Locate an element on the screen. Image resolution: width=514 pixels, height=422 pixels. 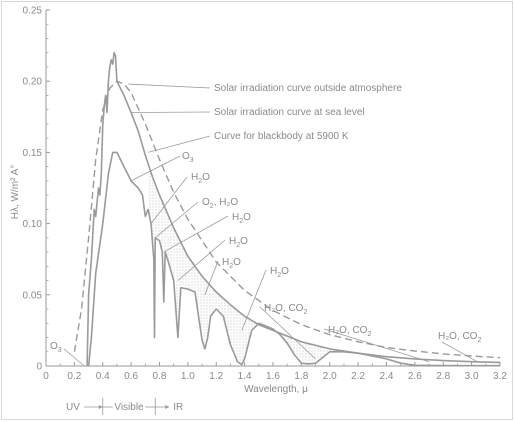
annotation-label: O2, H₂O is located at coordinates (220, 203).